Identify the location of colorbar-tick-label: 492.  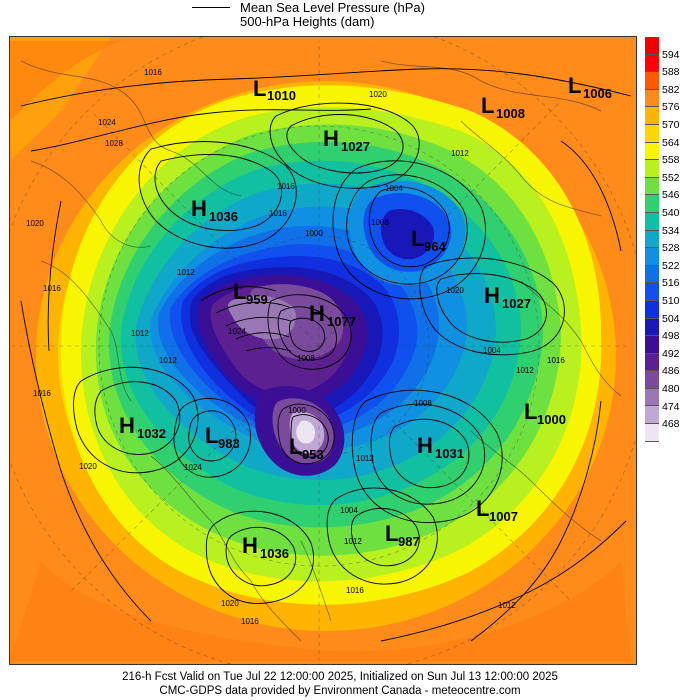
(671, 353).